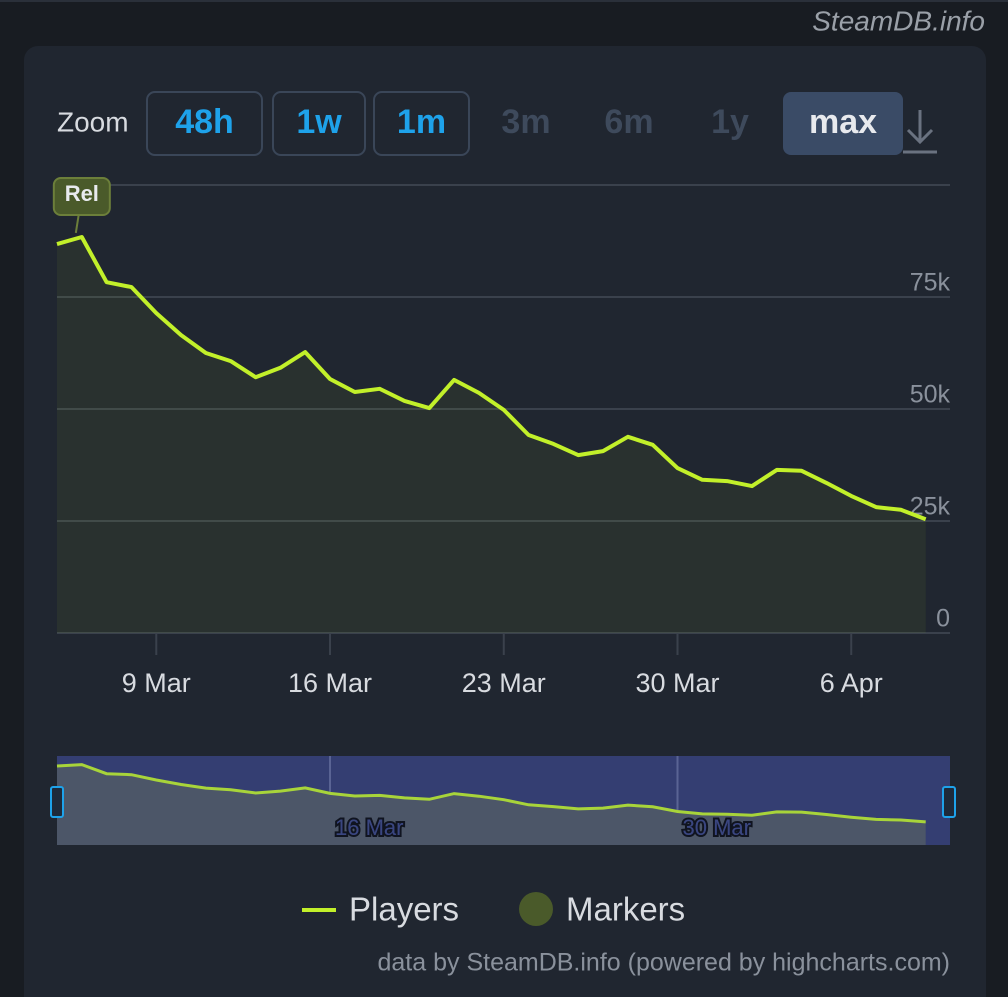 The image size is (1008, 997). Describe the element at coordinates (851, 683) in the screenshot. I see `x-tick-label: 6 Apr` at that location.